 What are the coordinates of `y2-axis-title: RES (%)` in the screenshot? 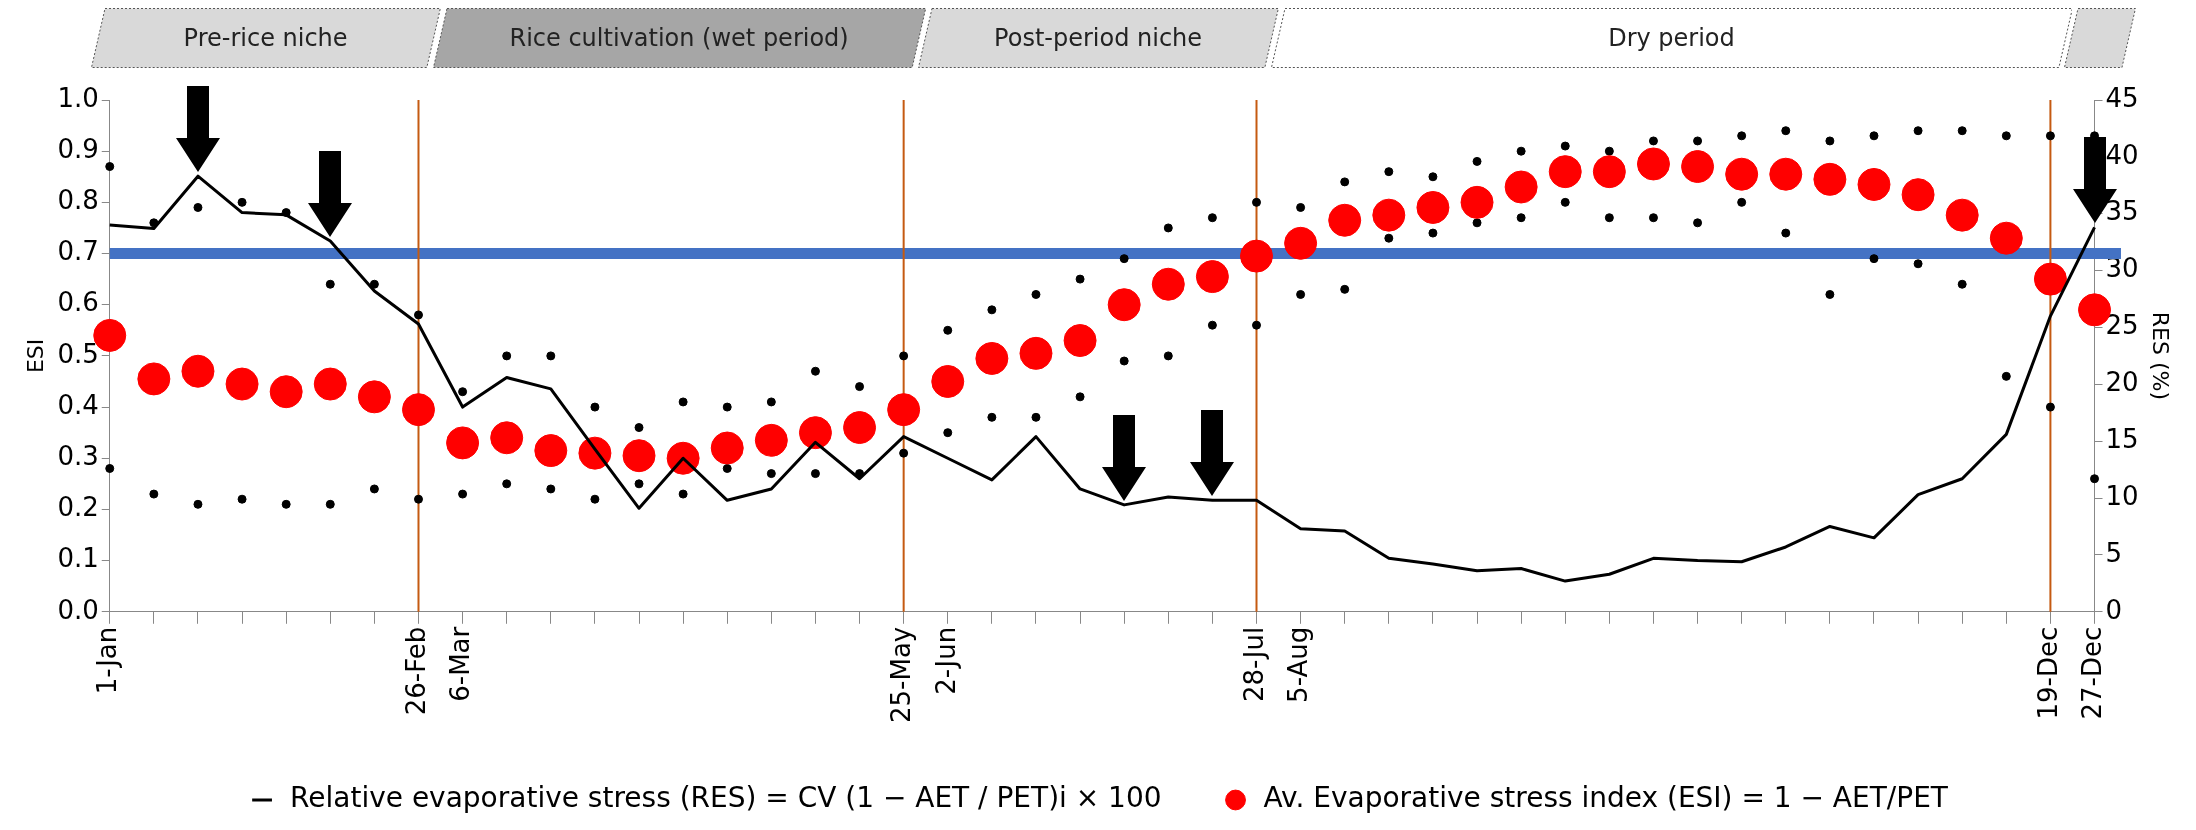 It's located at (2161, 355).